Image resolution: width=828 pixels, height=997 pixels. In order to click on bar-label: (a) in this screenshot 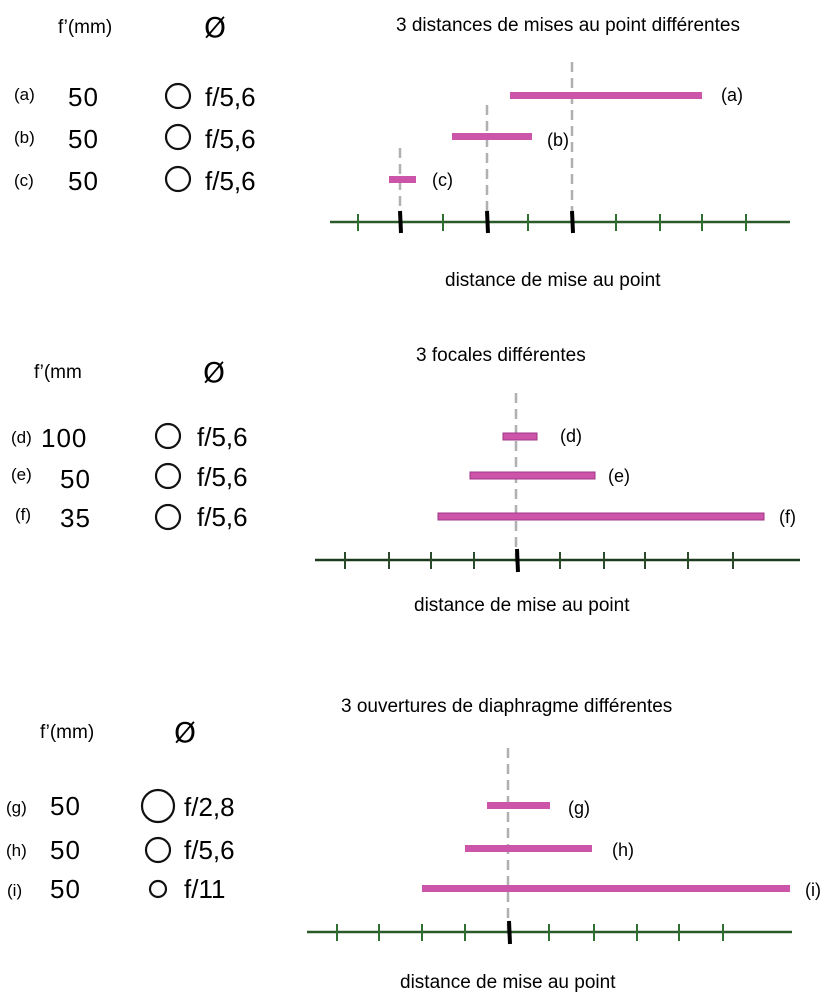, I will do `click(732, 95)`.